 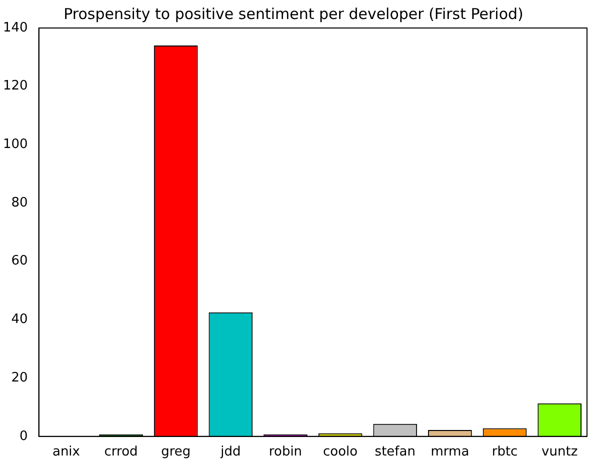 I want to click on chart-title: Prospensity to positive sentiment per developer (First Period), so click(x=294, y=13).